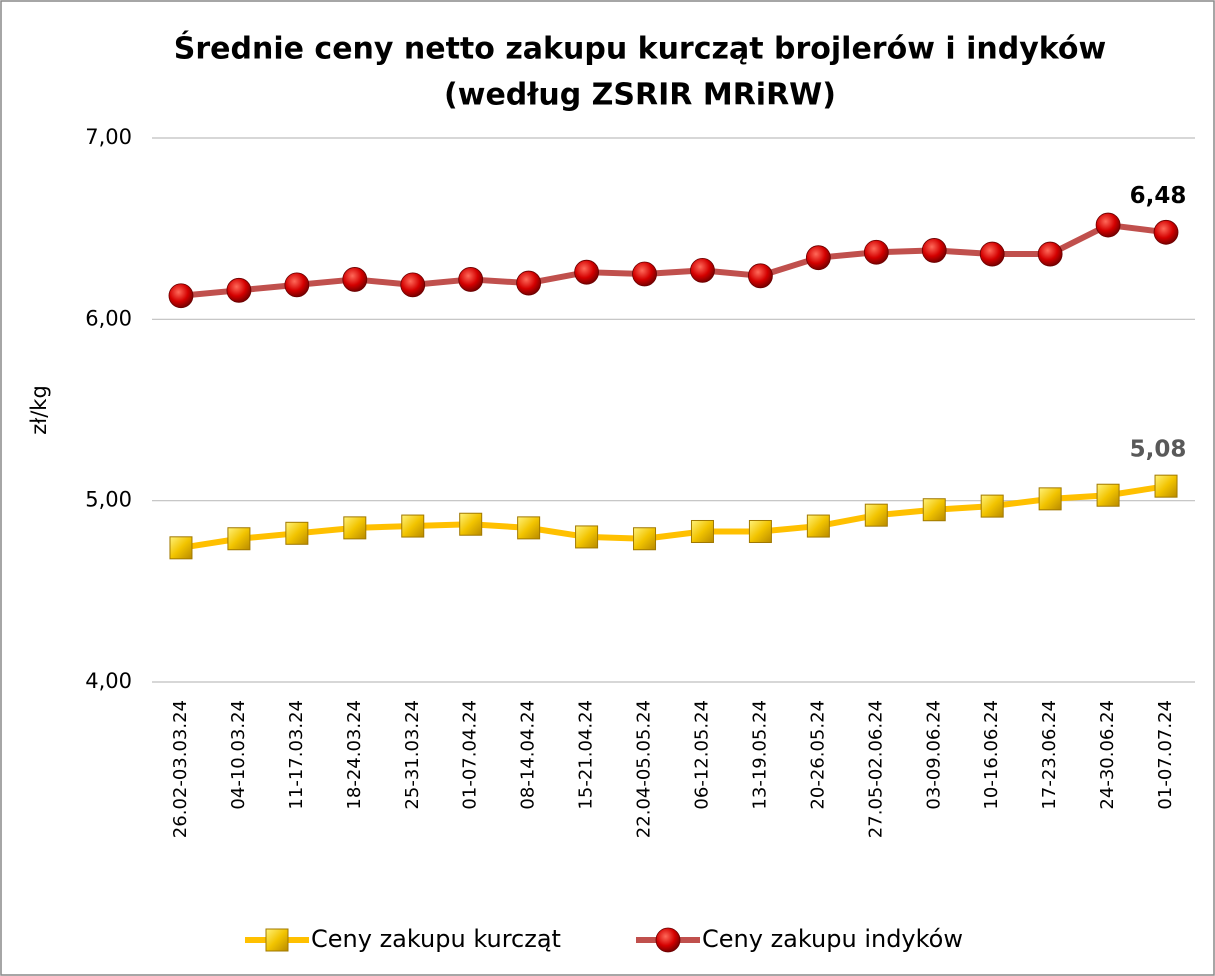  I want to click on data-label: 5,08, so click(1158, 450).